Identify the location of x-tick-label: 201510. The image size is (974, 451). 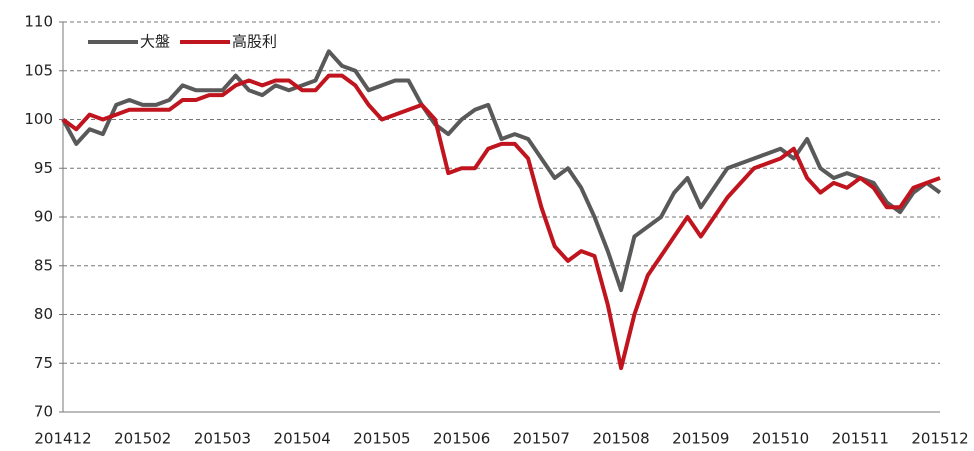
(780, 439).